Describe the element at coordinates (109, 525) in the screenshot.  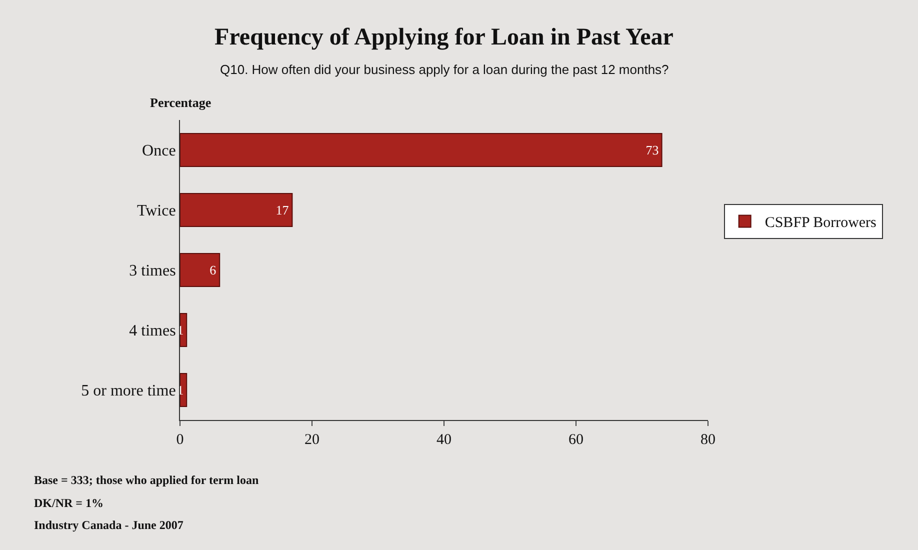
I see `text: Industry Canada - June 2007` at that location.